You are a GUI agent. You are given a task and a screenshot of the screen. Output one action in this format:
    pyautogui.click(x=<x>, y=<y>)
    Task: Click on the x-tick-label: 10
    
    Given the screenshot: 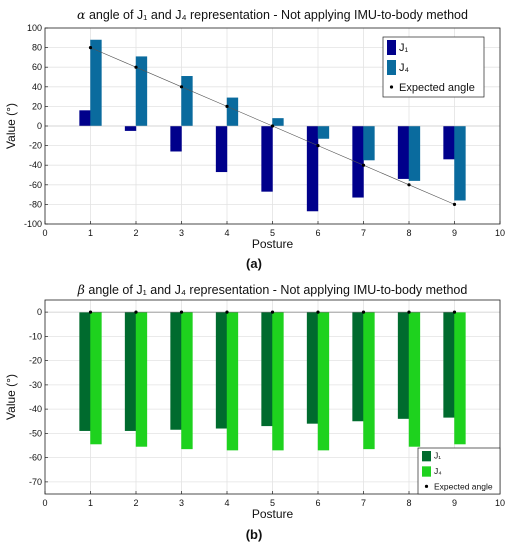 What is the action you would take?
    pyautogui.click(x=500, y=233)
    